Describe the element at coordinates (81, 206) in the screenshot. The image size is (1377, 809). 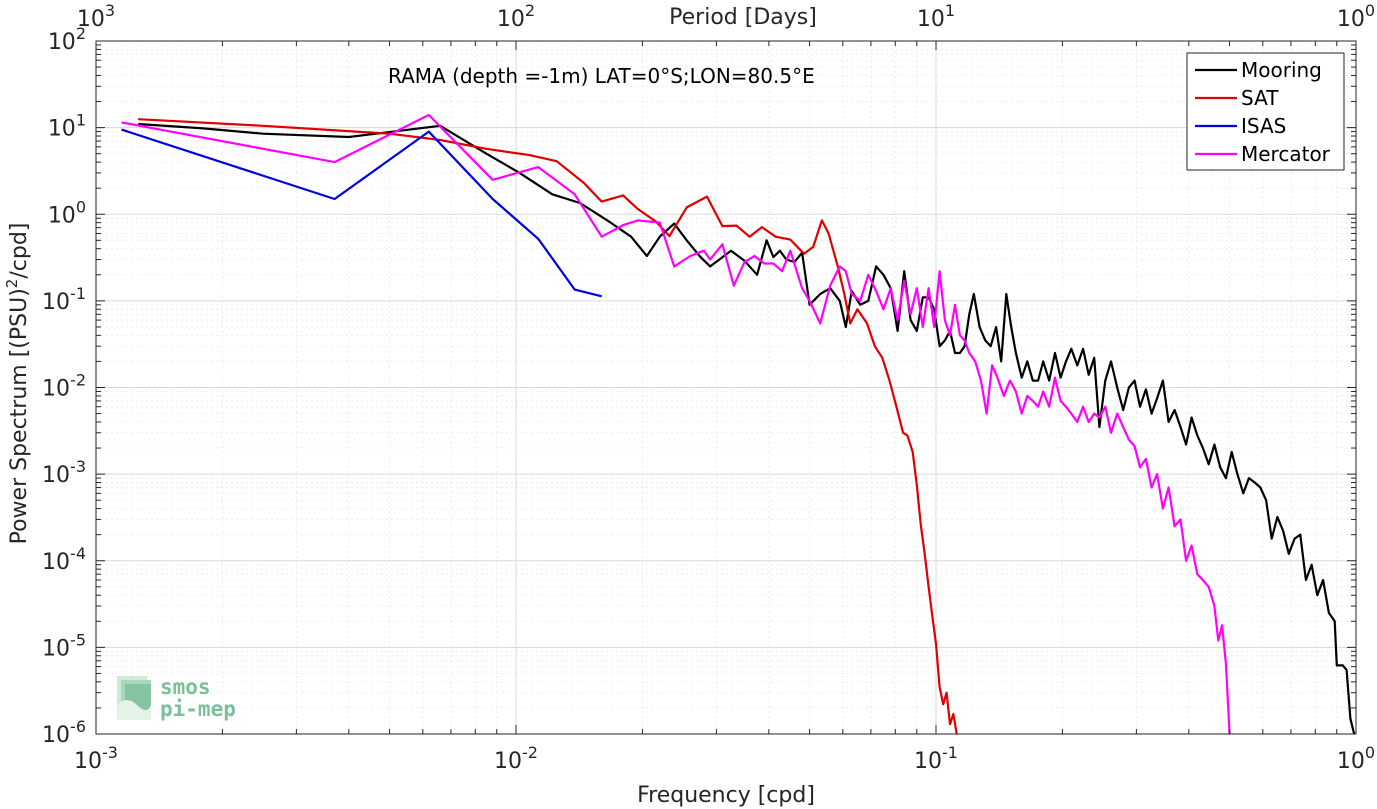
I see `y-tick-label-exp: 0` at that location.